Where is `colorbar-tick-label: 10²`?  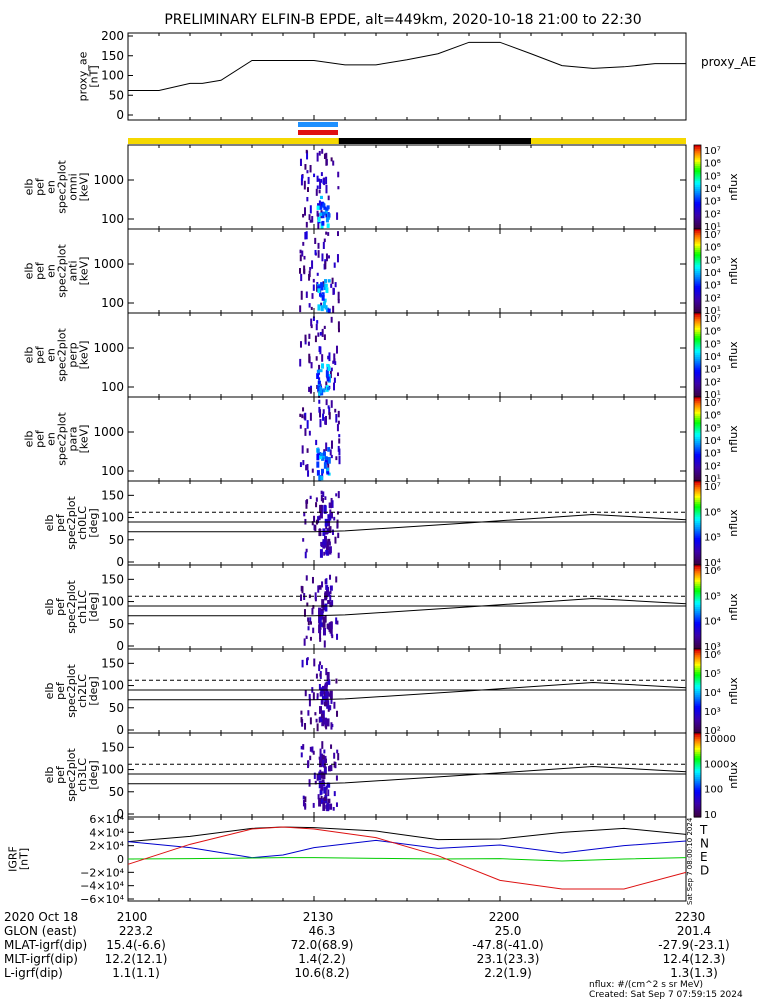 colorbar-tick-label: 10² is located at coordinates (712, 298).